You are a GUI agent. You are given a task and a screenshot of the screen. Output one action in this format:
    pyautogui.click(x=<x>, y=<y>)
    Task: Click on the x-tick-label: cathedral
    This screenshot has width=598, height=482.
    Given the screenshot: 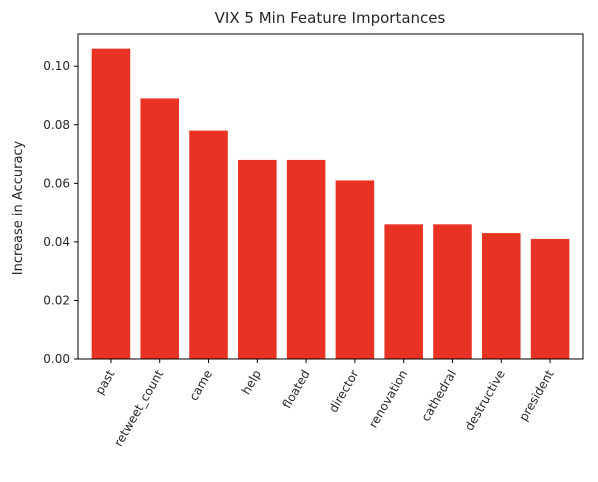 What is the action you would take?
    pyautogui.click(x=439, y=396)
    